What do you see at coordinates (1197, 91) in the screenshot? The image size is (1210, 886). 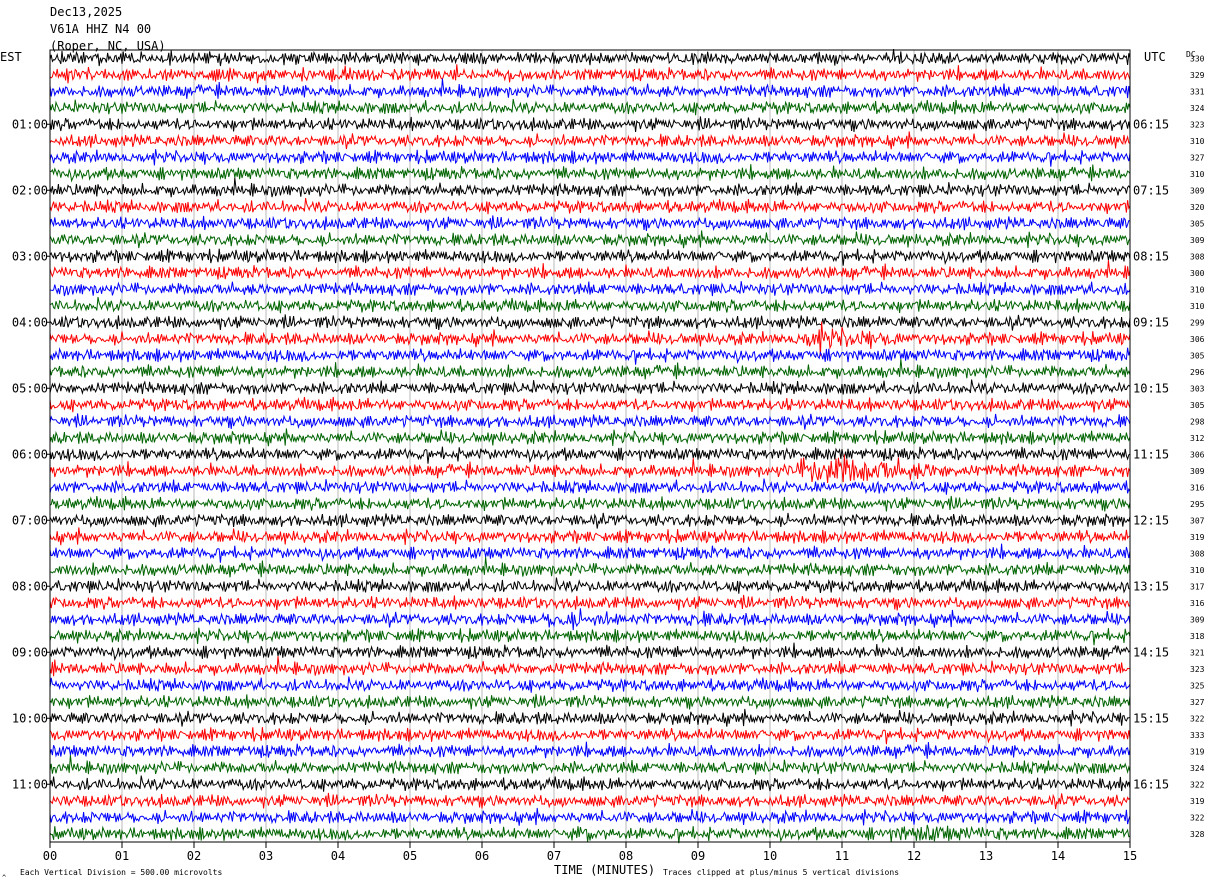 I see `dc-offset-value: 331` at bounding box center [1197, 91].